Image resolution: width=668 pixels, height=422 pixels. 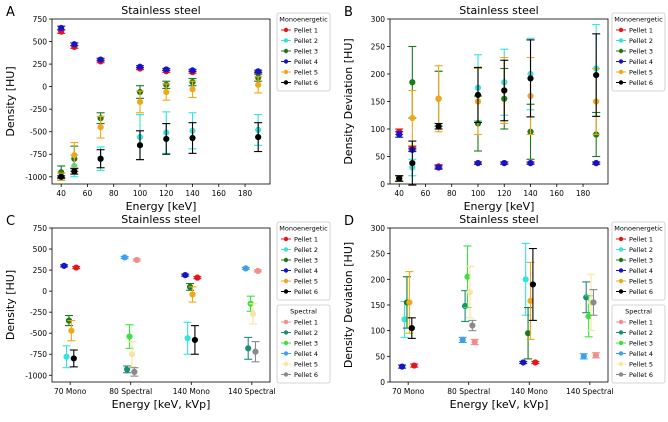 What do you see at coordinates (408, 391) in the screenshot?
I see `x-tick-label: 70 Mono` at bounding box center [408, 391].